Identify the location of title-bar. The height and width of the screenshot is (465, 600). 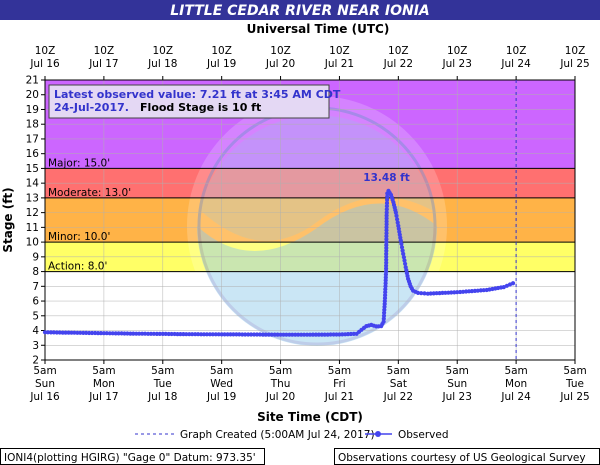
(300, 10).